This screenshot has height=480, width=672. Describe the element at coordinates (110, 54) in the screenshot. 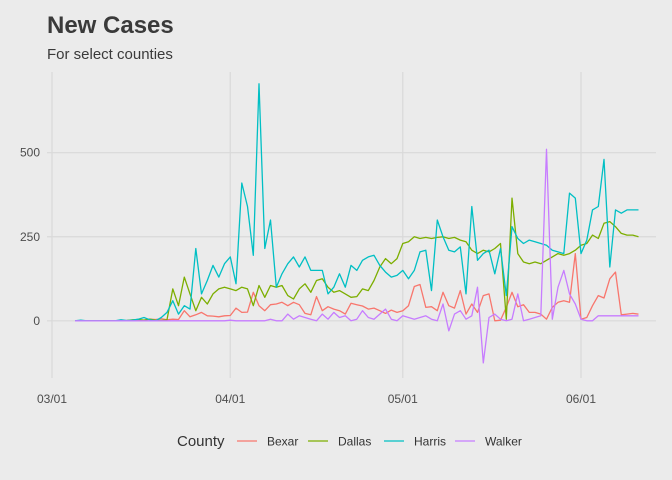

I see `chart-subtitle: For select counties` at that location.